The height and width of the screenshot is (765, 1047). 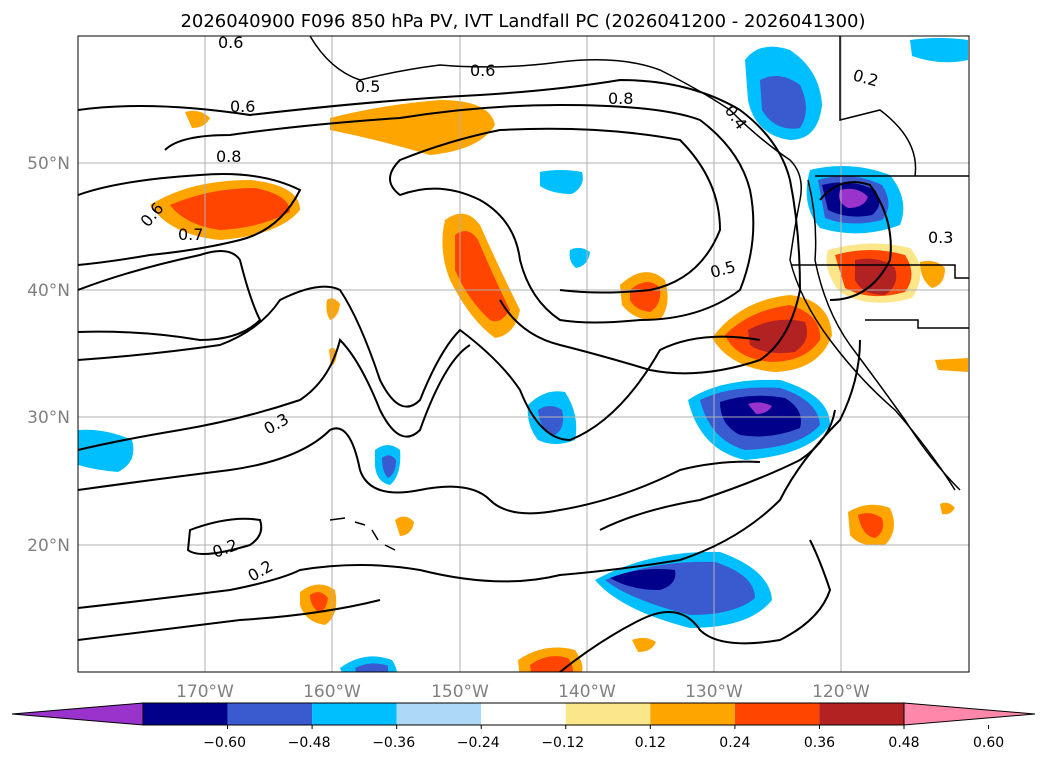 What do you see at coordinates (77, 714) in the screenshot?
I see `colorbar-extension-low` at bounding box center [77, 714].